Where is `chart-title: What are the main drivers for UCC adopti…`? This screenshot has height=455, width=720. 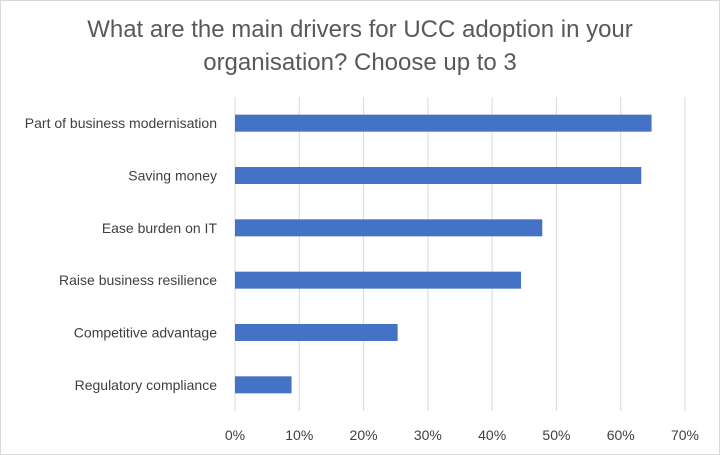
chart-title: What are the main drivers for UCC adopti… is located at coordinates (360, 46).